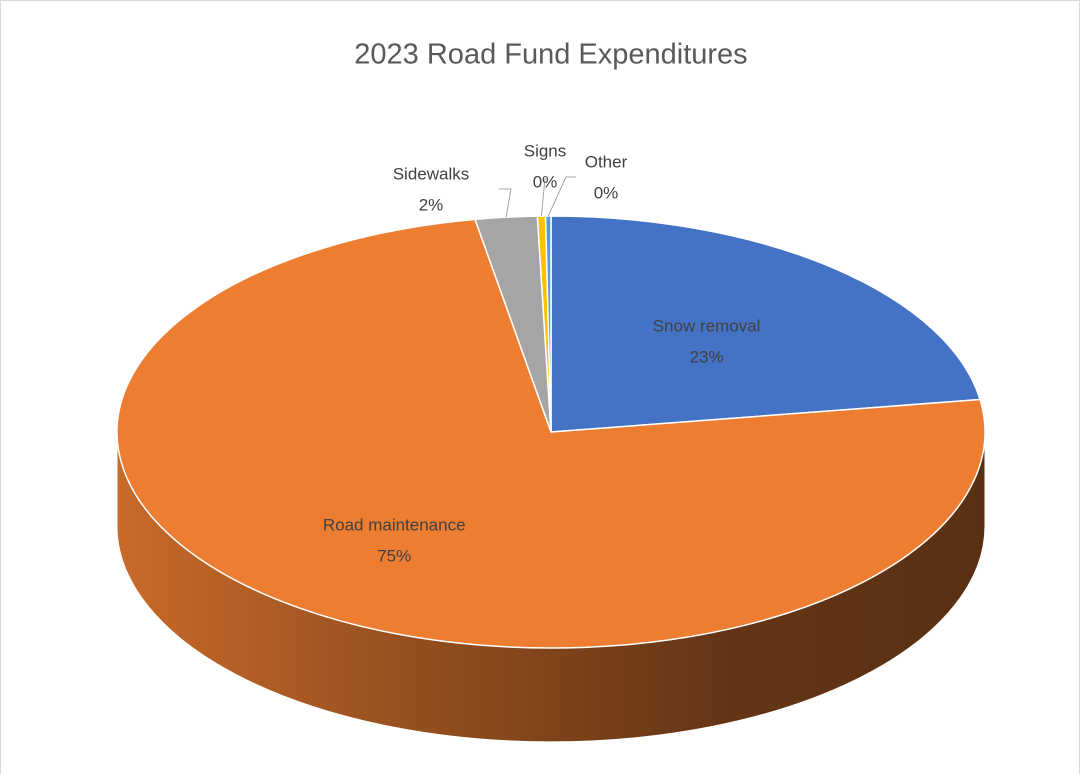  I want to click on data-label-category: Snow removal, so click(707, 325).